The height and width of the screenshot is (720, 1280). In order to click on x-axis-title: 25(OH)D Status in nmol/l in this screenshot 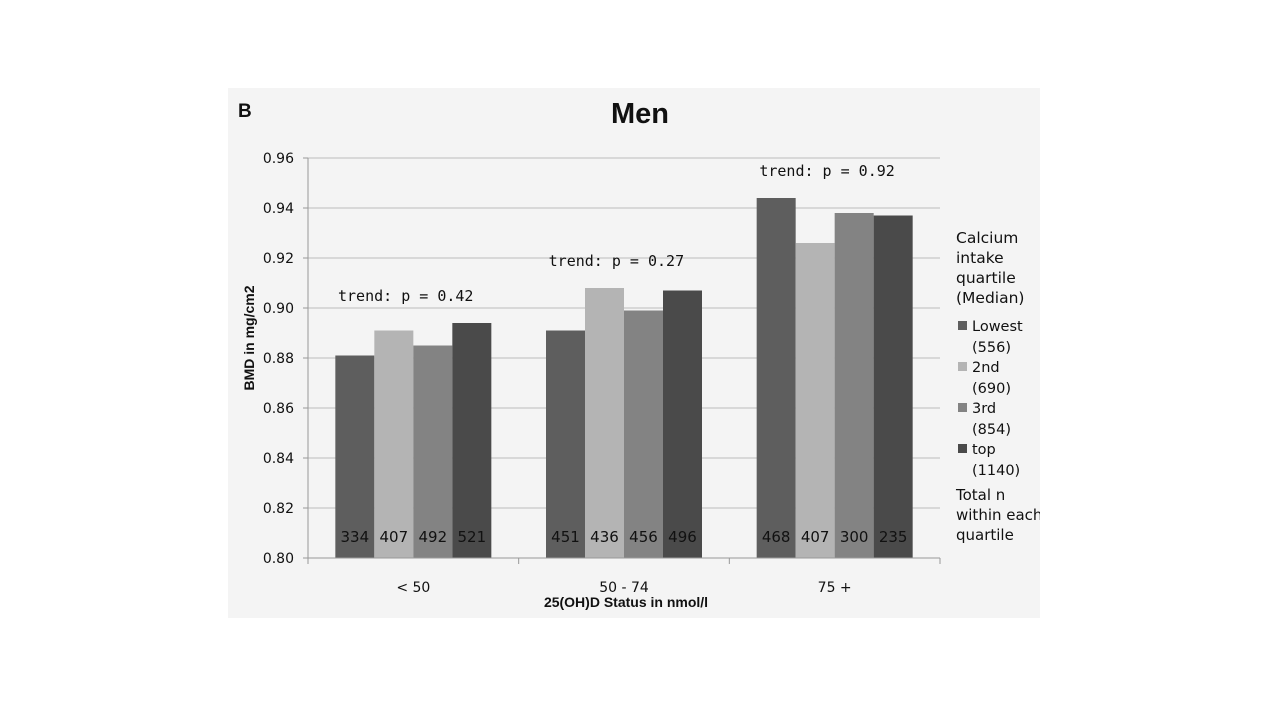, I will do `click(626, 602)`.